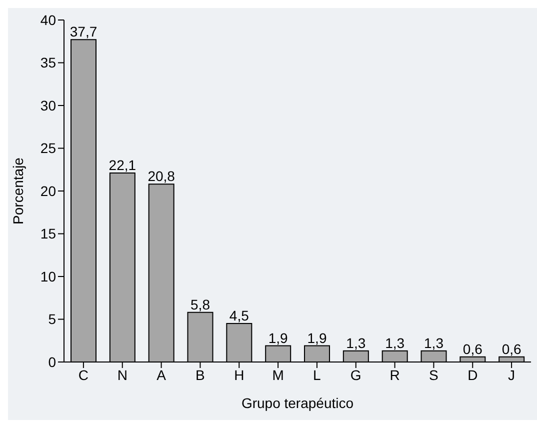 The height and width of the screenshot is (428, 537). What do you see at coordinates (239, 316) in the screenshot?
I see `data-label: 4,5` at bounding box center [239, 316].